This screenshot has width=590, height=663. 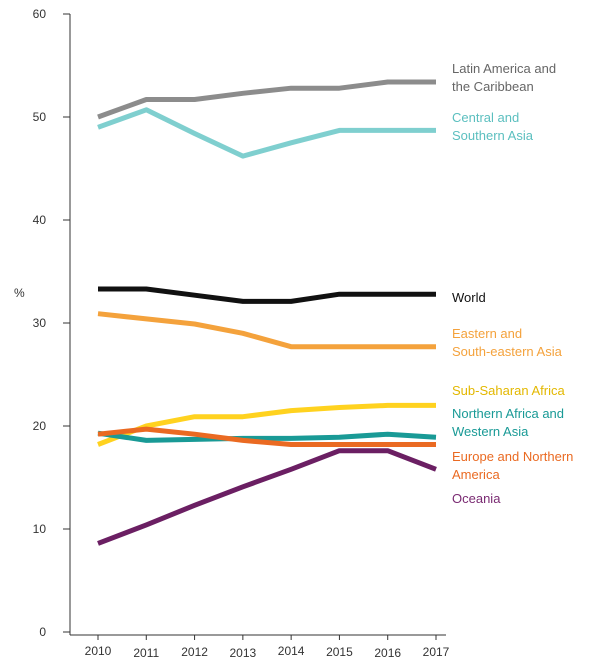 I want to click on y-tick-label: 20, so click(x=40, y=426).